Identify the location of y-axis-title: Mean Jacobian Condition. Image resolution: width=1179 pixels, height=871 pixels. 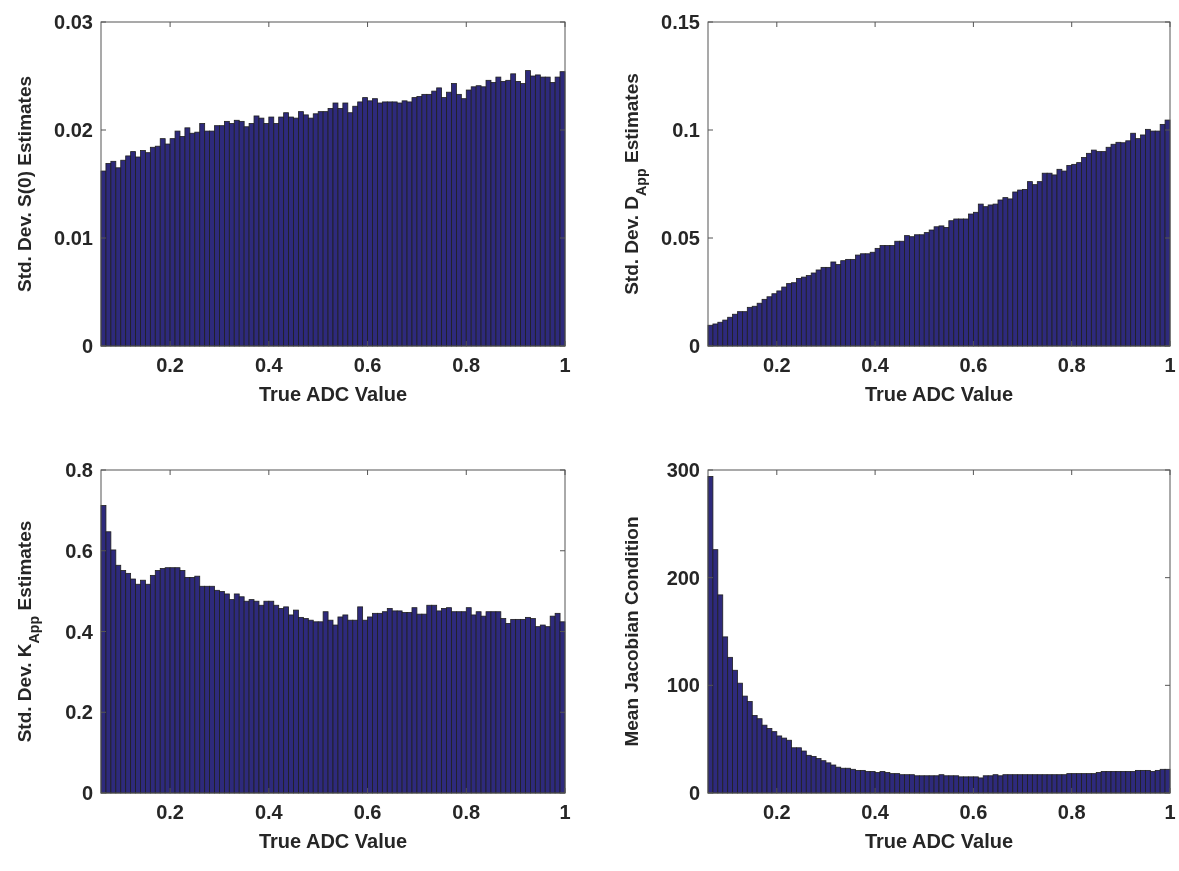
(631, 631).